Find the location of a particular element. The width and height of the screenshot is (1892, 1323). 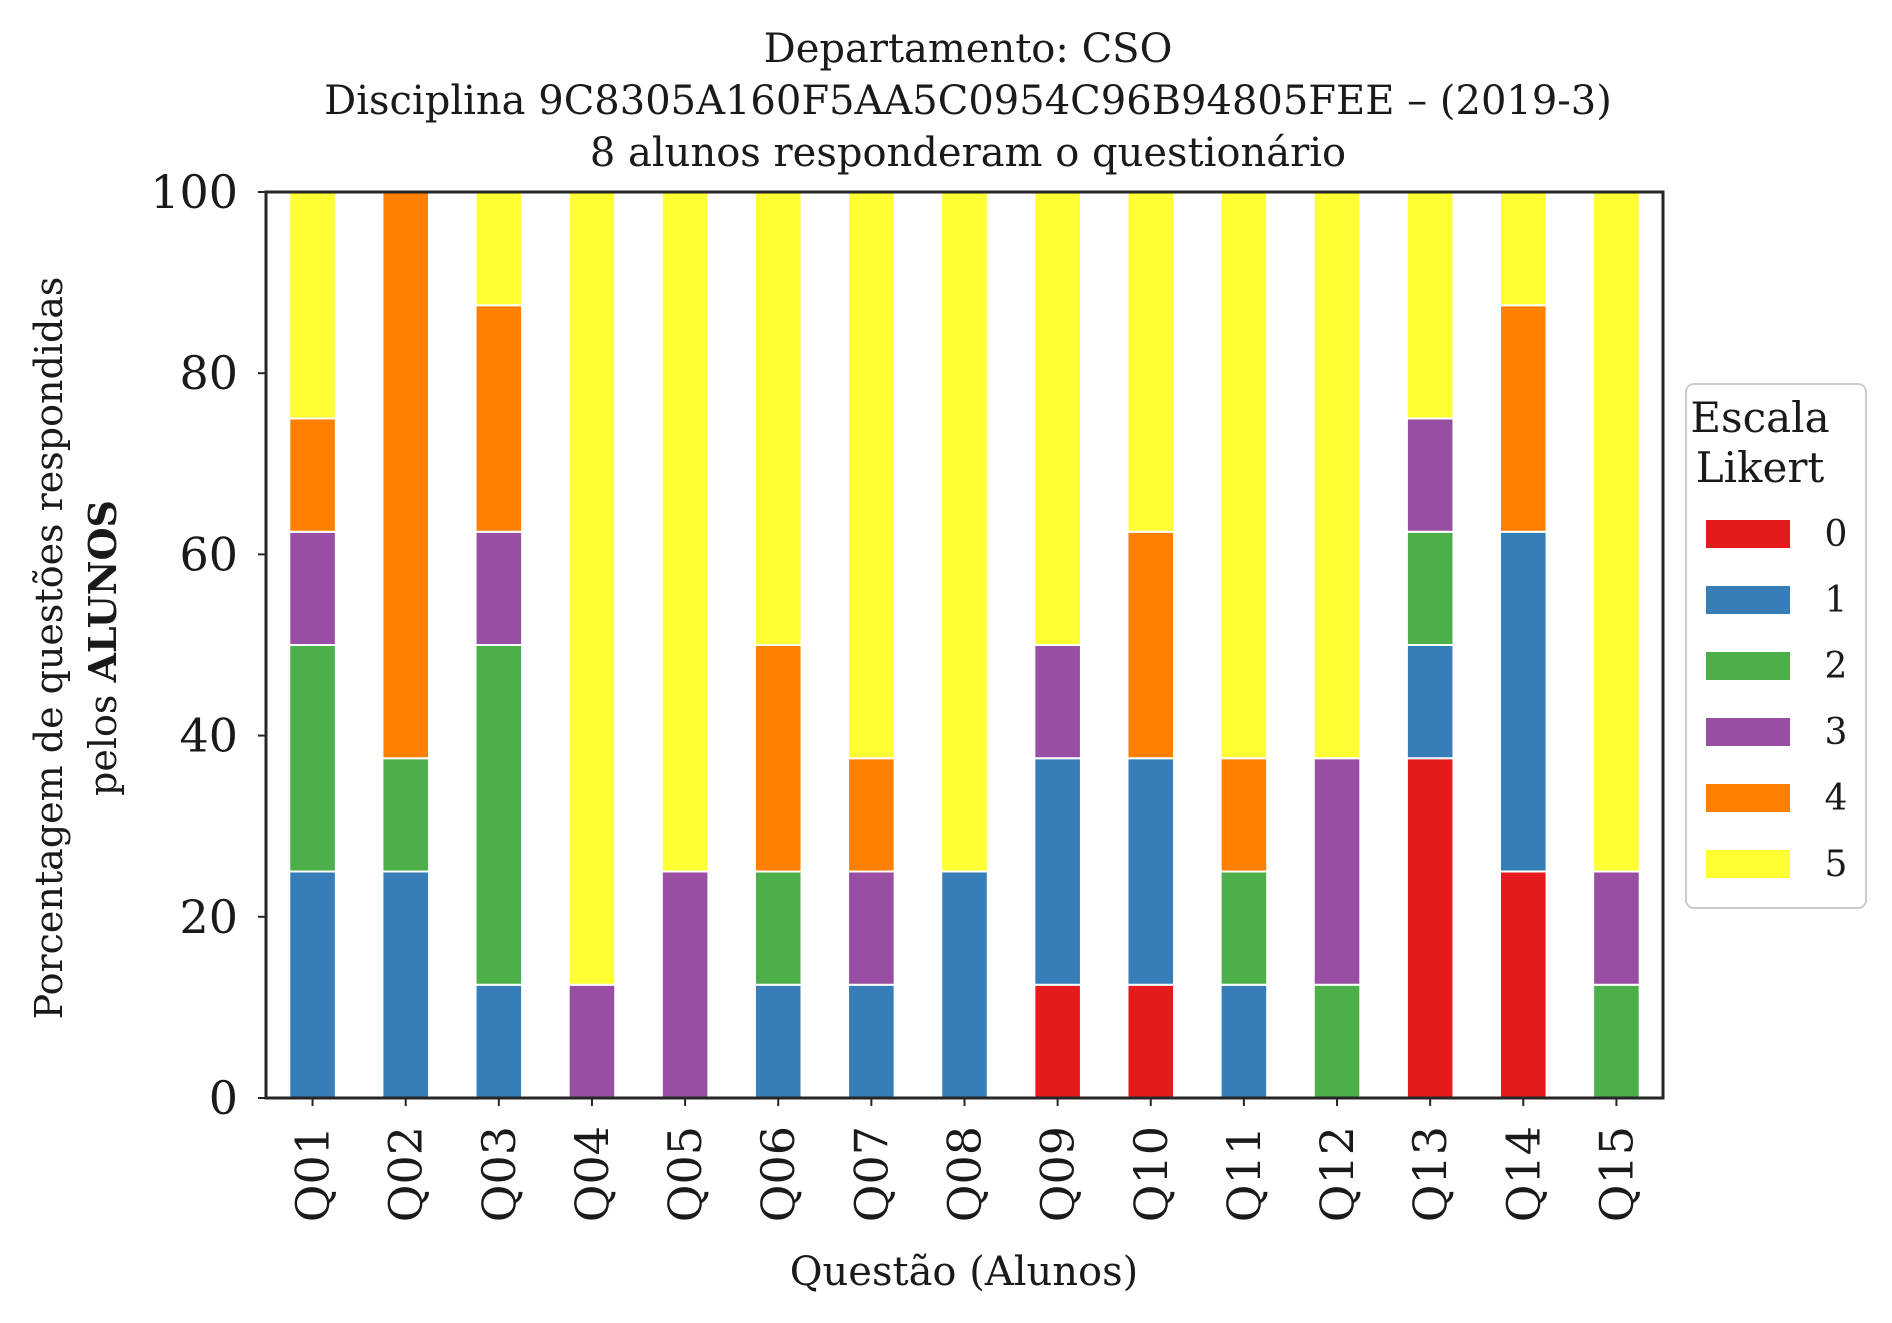

y-axis-label-bold: ALUNOS is located at coordinates (102, 592).